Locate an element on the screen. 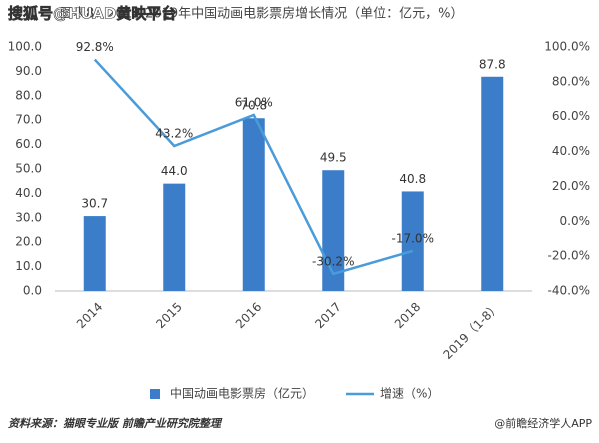  y2-tick-label: 40.0% is located at coordinates (571, 151).